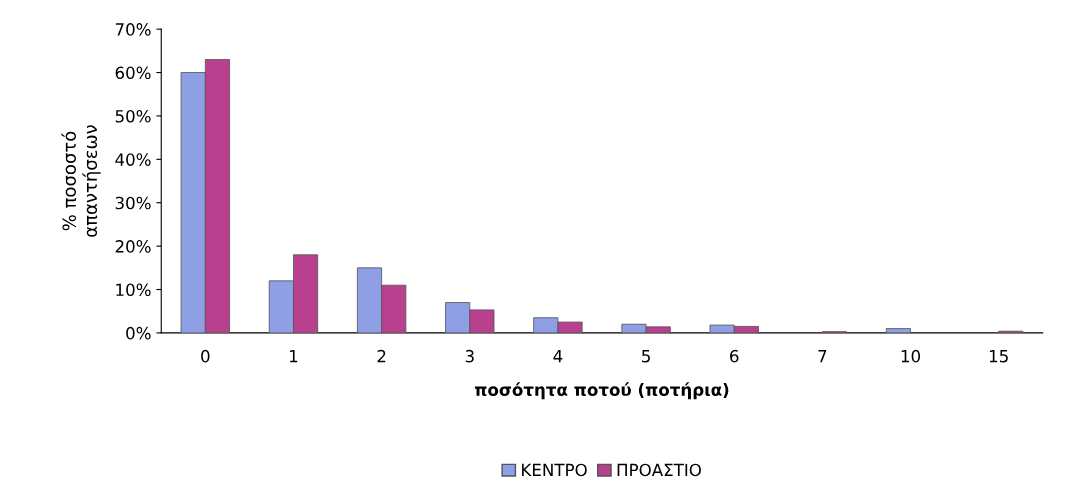 Image resolution: width=1075 pixels, height=486 pixels. I want to click on y-tick-label: 20%, so click(133, 246).